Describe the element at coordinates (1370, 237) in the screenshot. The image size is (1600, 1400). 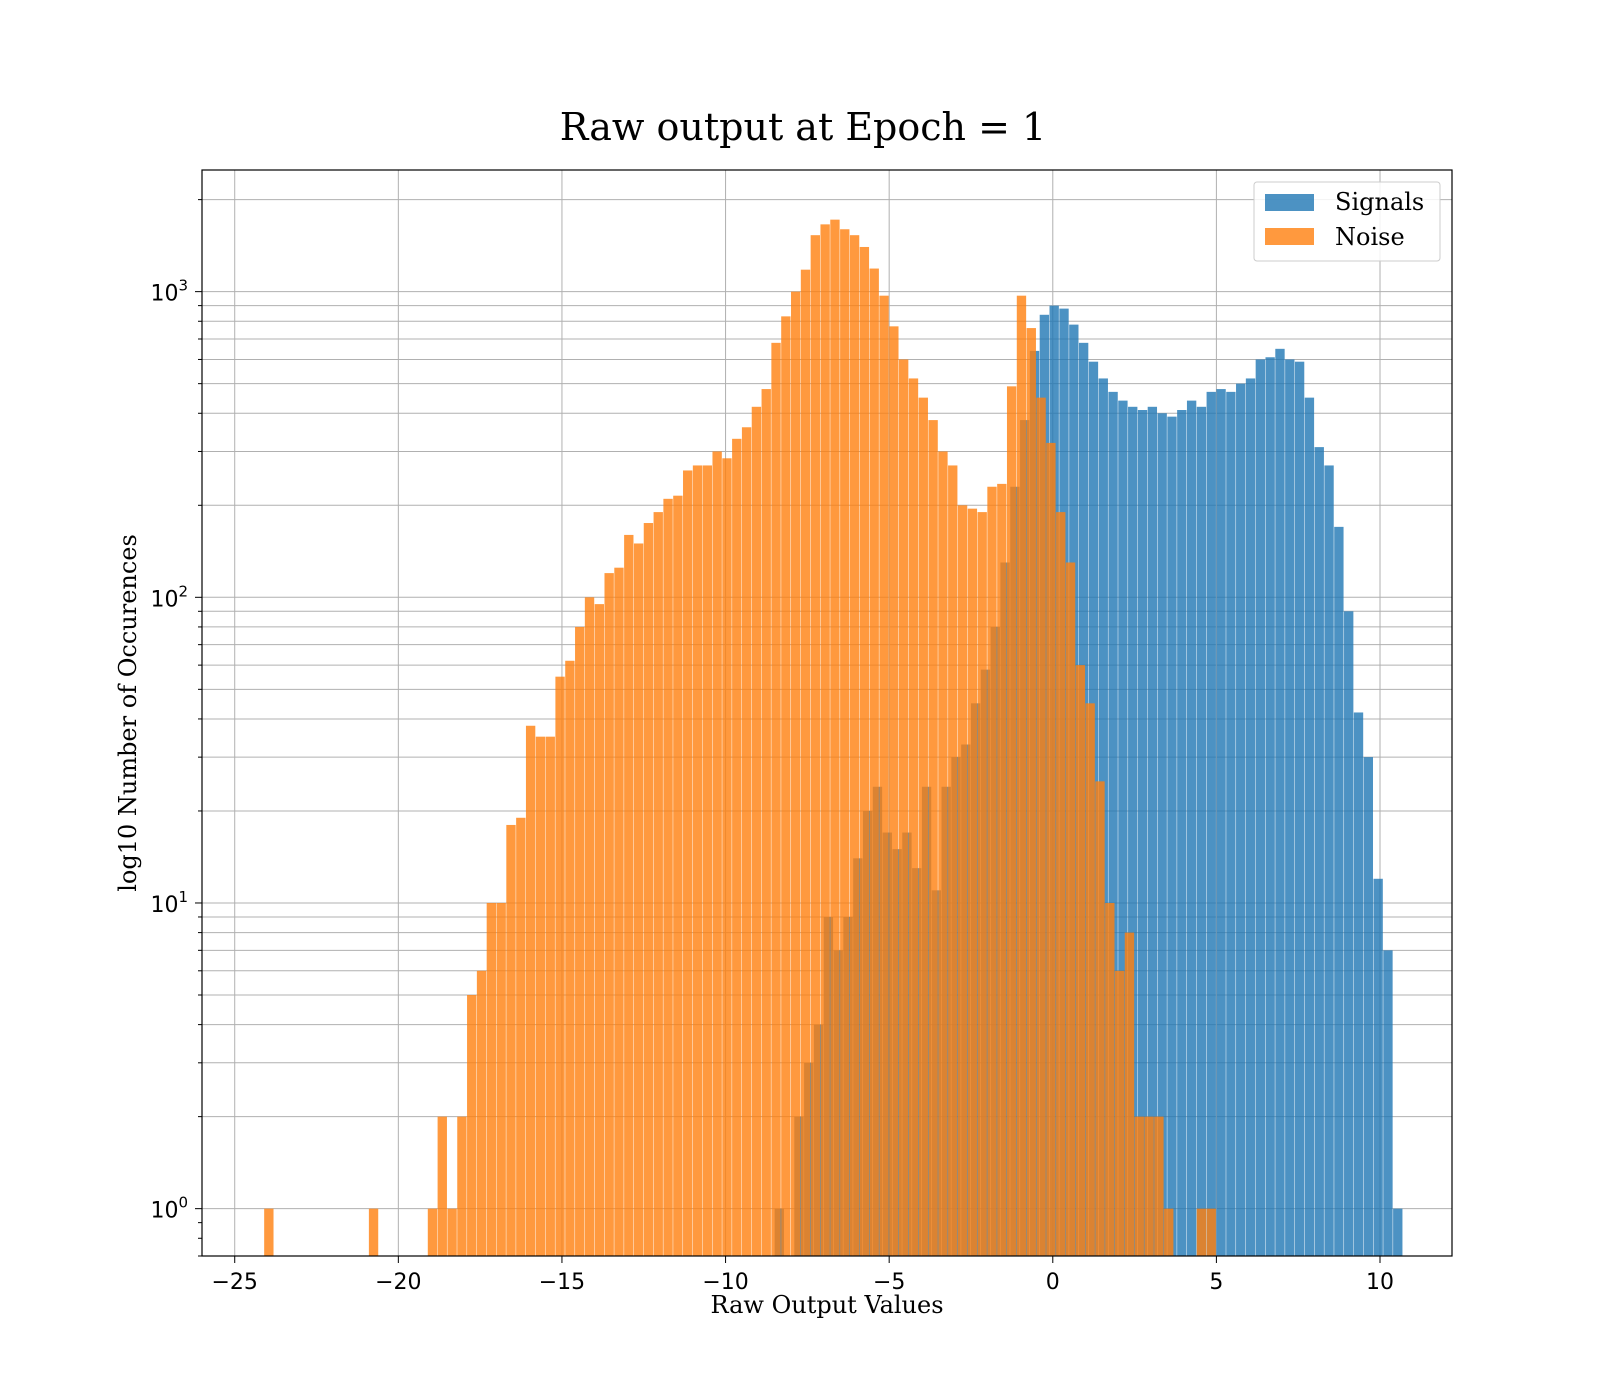
I see `legend-label-noise: Noise` at that location.